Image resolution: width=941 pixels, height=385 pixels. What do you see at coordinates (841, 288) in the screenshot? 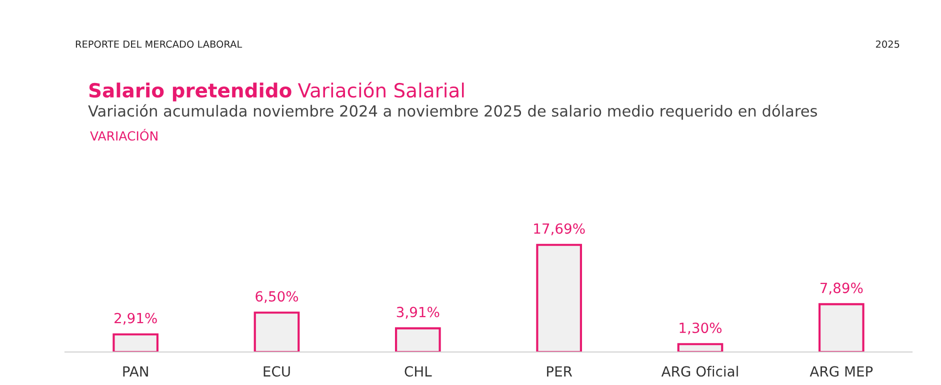
I see `data-label: 7,89%` at bounding box center [841, 288].